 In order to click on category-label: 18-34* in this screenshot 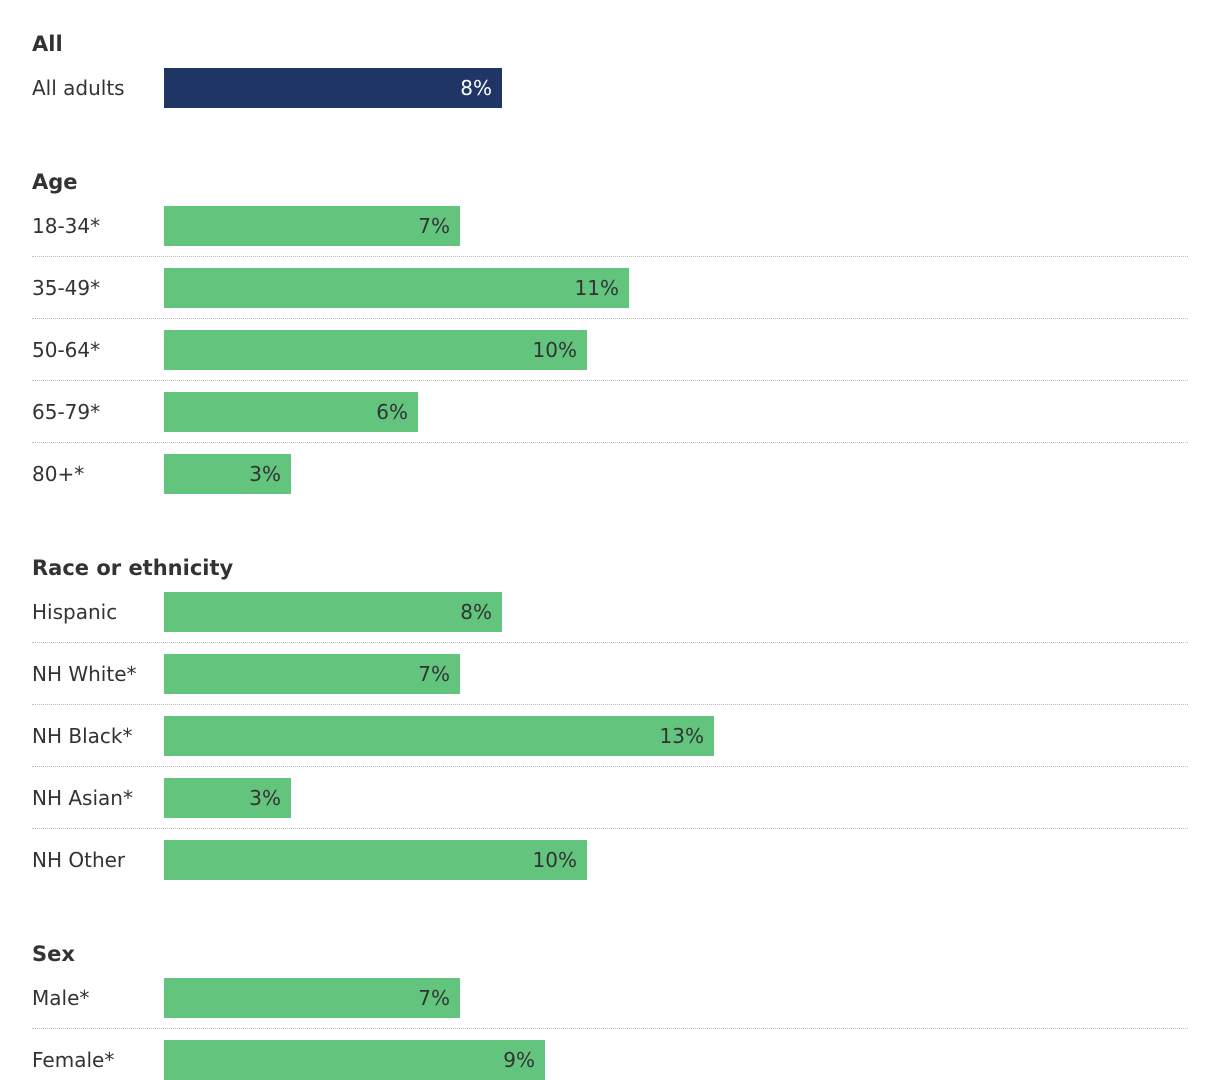, I will do `click(66, 226)`.